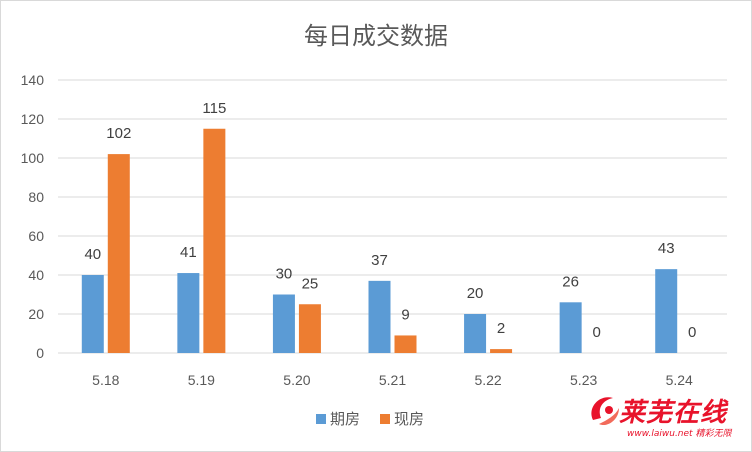 The width and height of the screenshot is (752, 452). I want to click on y-tick-label: 0, so click(40, 353).